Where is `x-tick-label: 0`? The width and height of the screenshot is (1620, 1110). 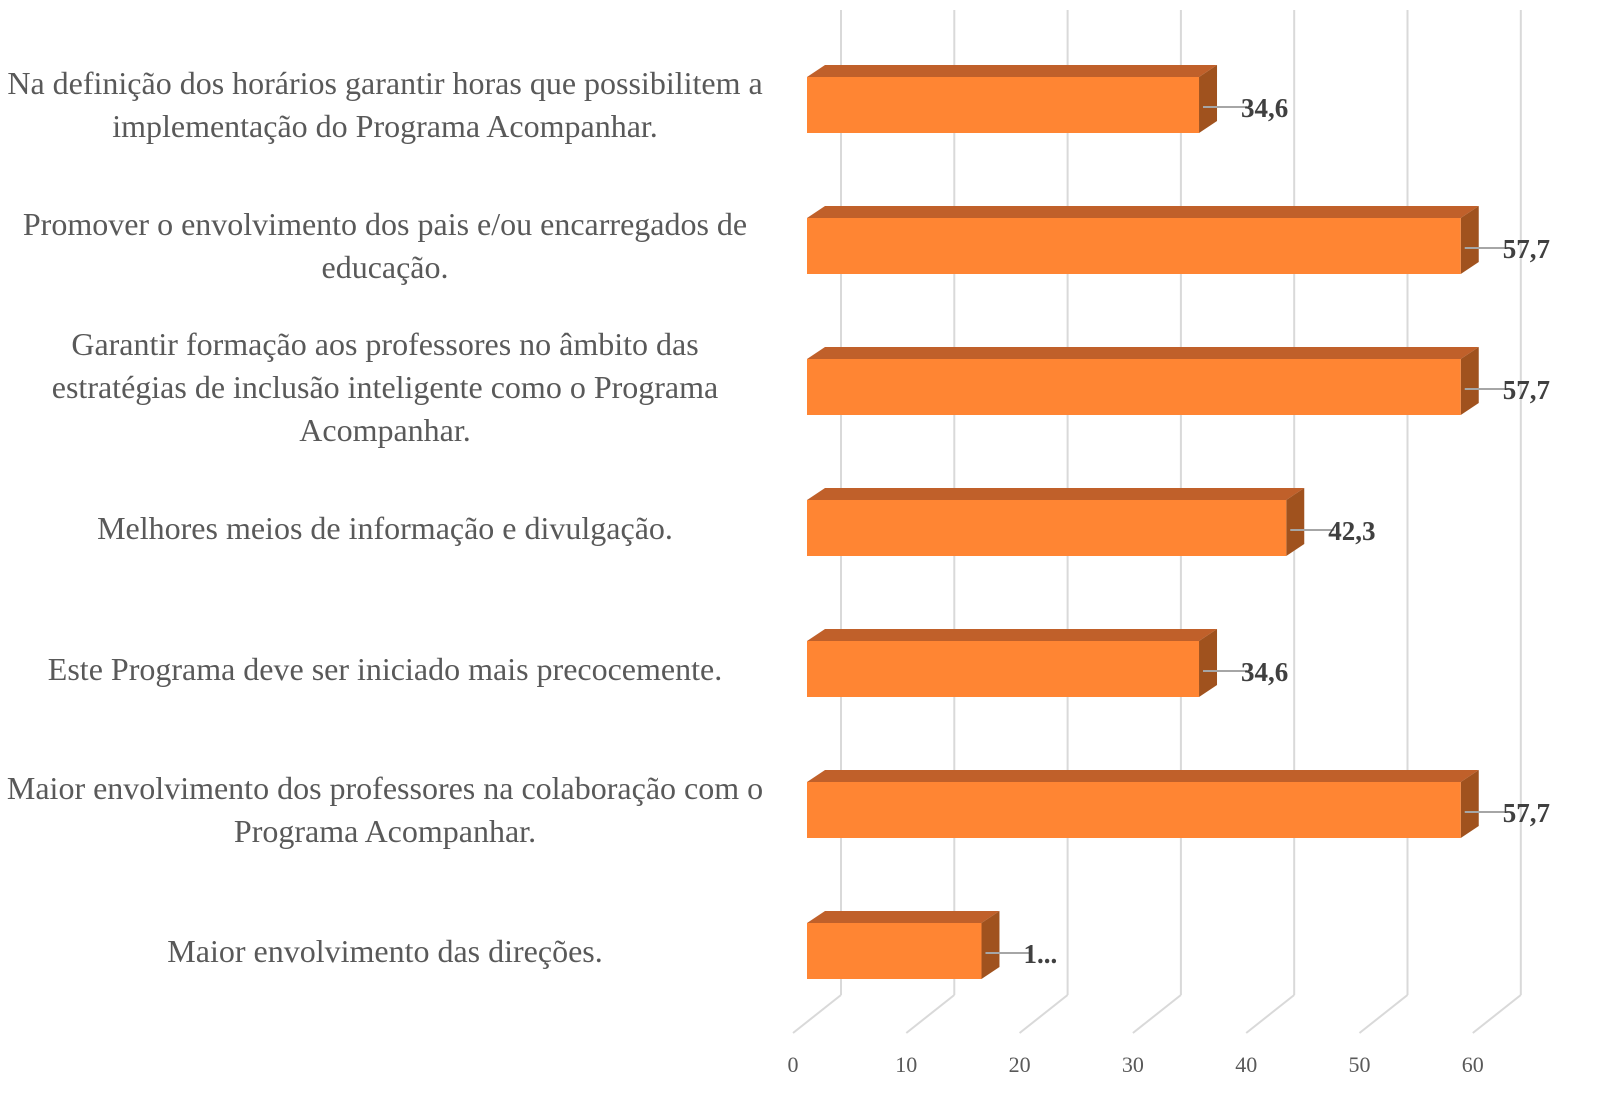 x-tick-label: 0 is located at coordinates (793, 1064).